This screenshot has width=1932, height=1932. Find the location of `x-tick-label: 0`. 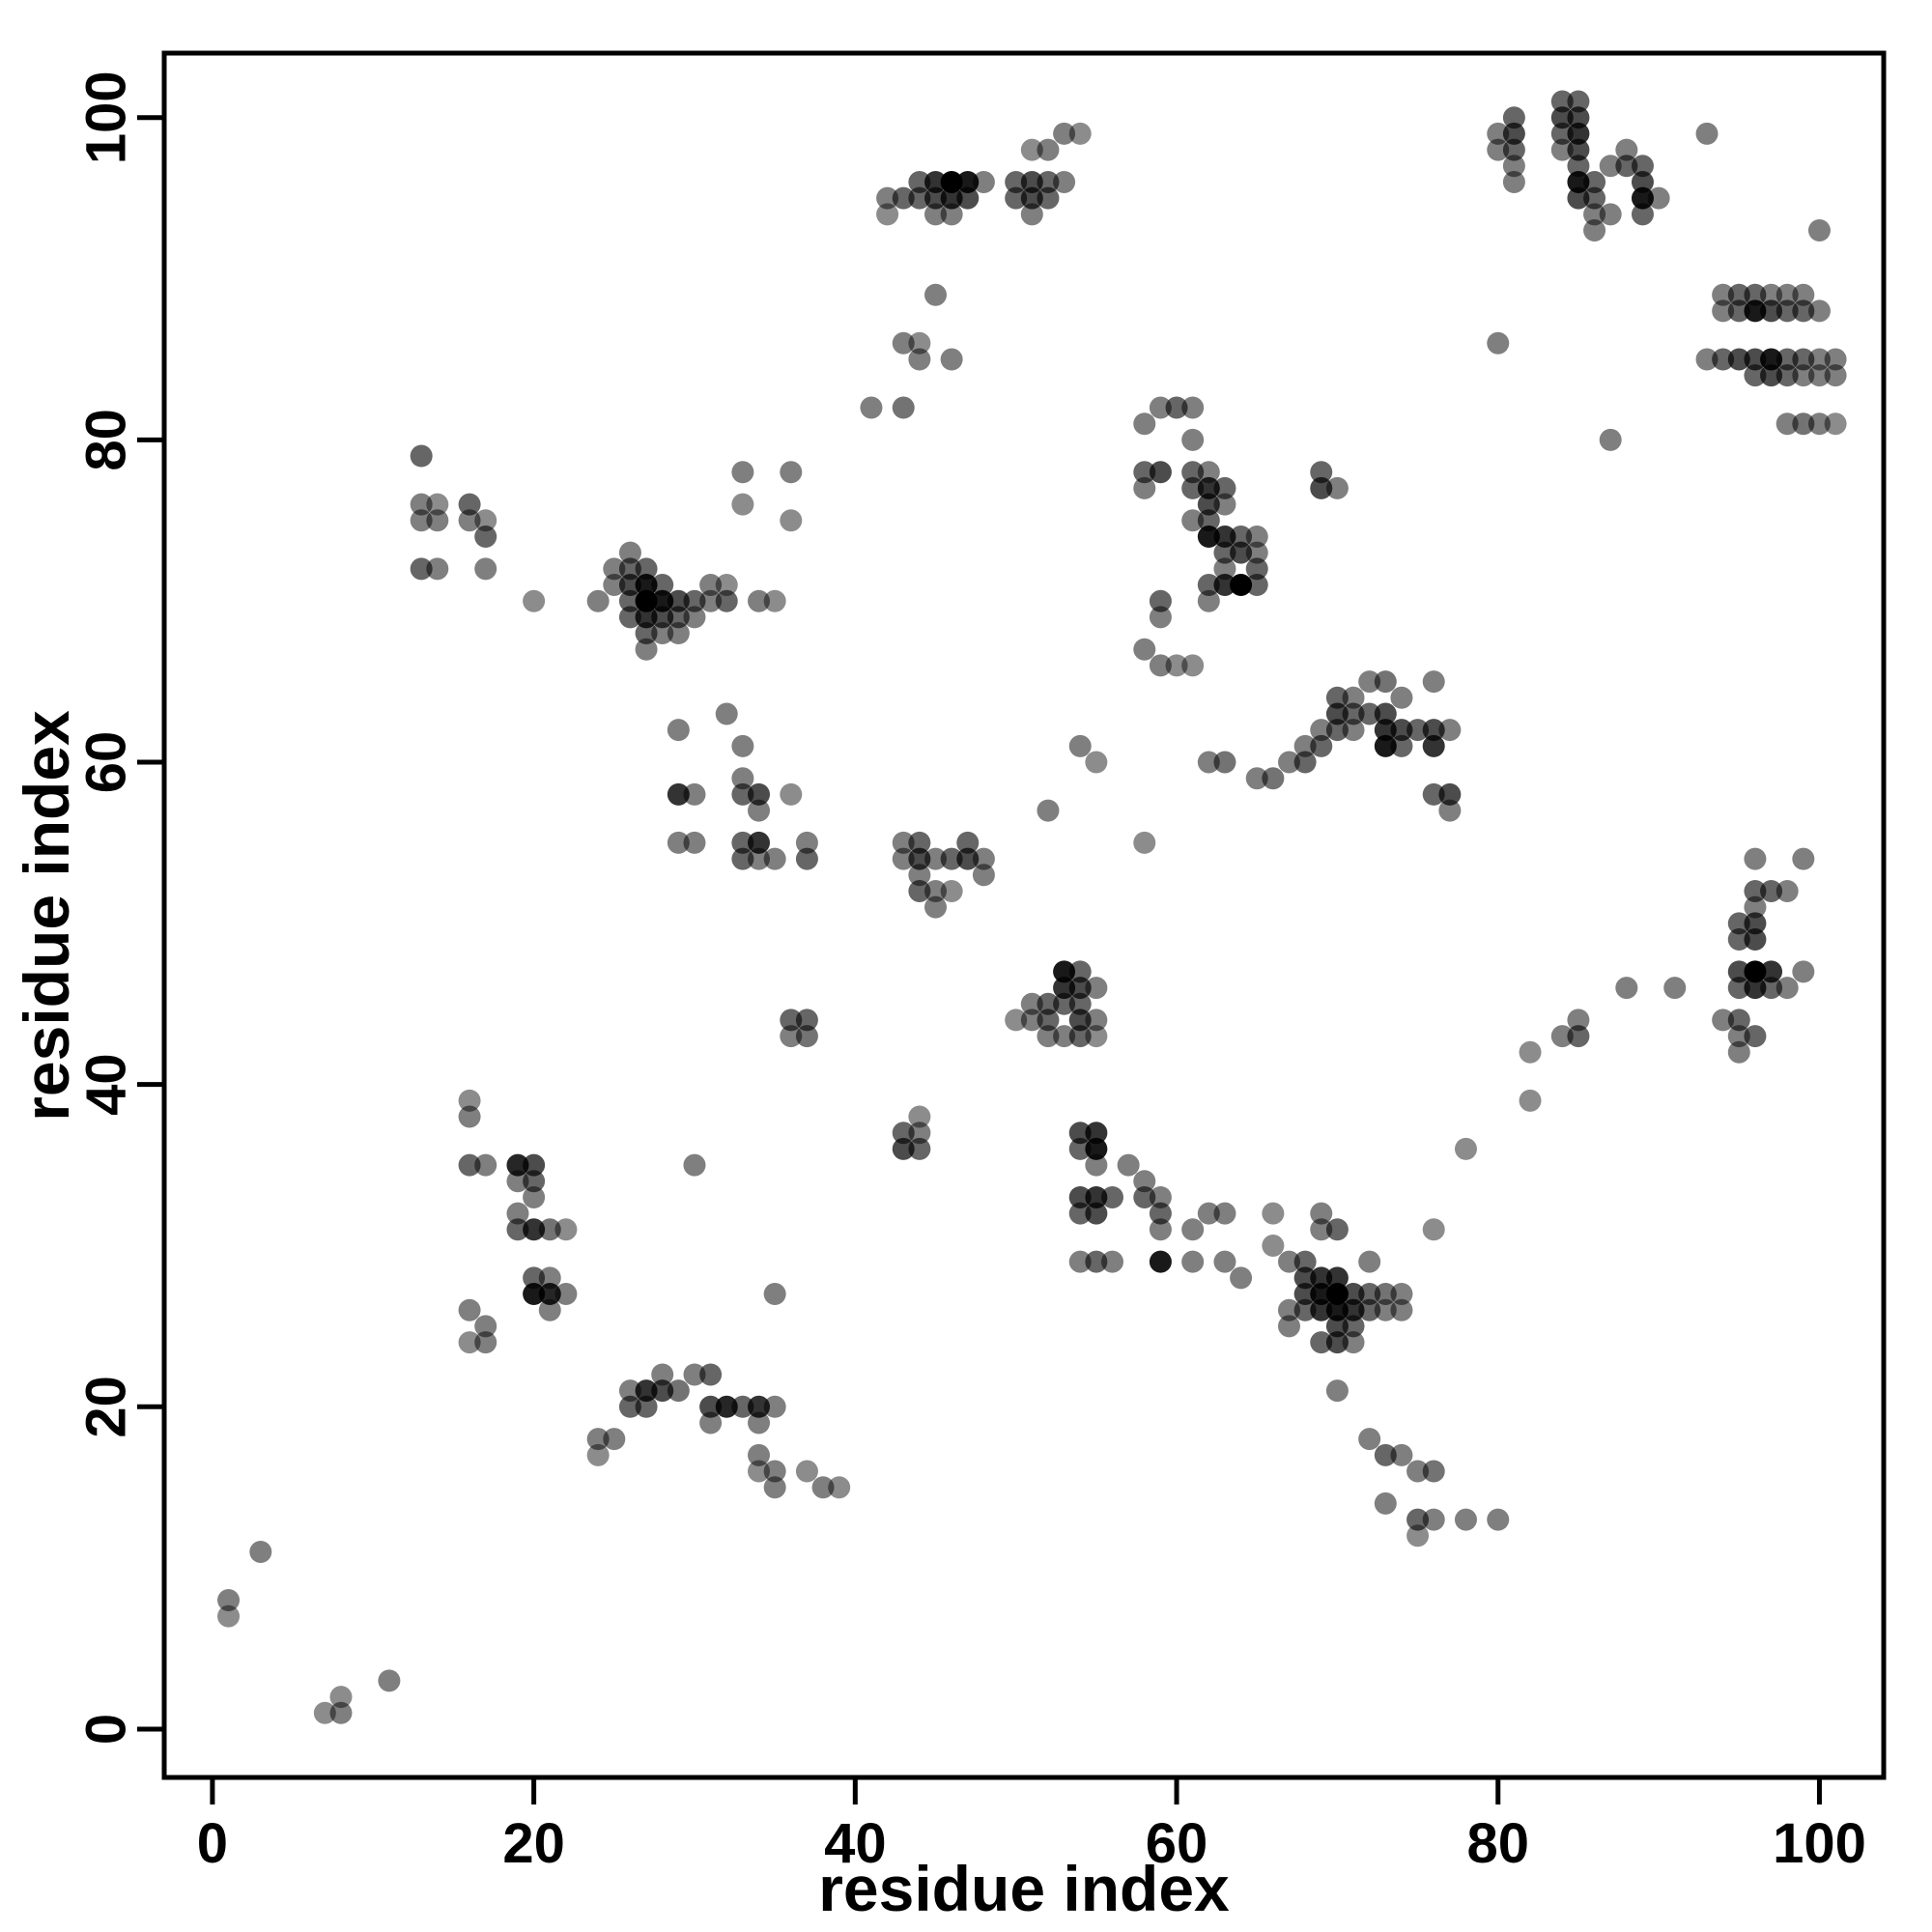

x-tick-label: 0 is located at coordinates (212, 1843).